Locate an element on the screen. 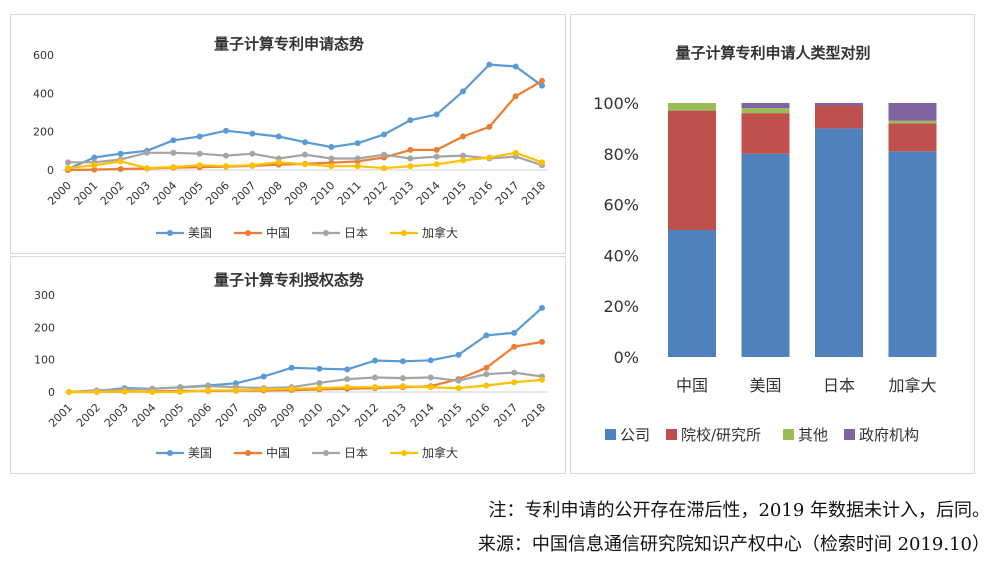 The image size is (1000, 571). legend-label: 政府机构 is located at coordinates (889, 435).